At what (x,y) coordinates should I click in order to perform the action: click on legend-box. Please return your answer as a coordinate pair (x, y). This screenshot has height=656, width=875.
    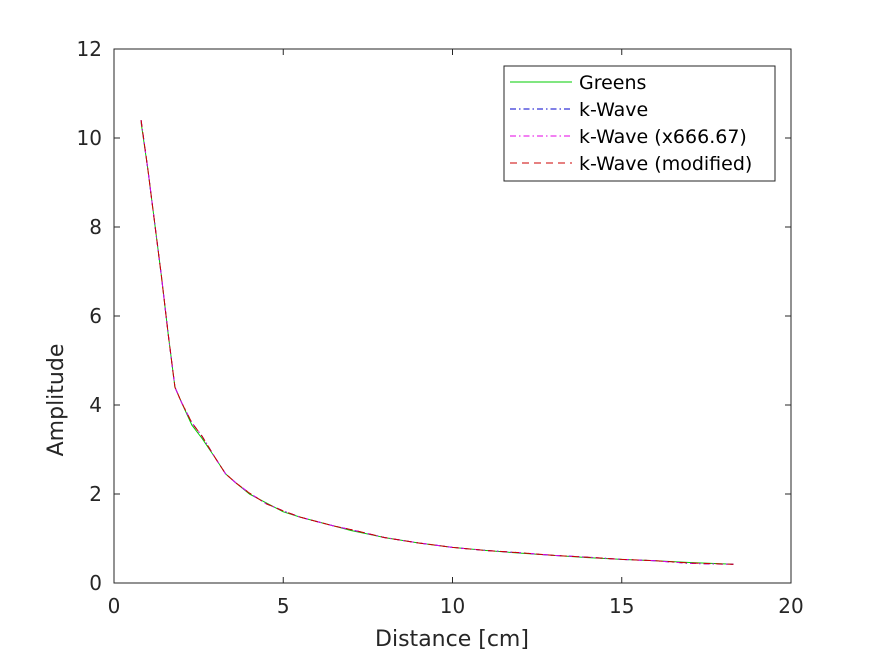
    Looking at the image, I should click on (639, 123).